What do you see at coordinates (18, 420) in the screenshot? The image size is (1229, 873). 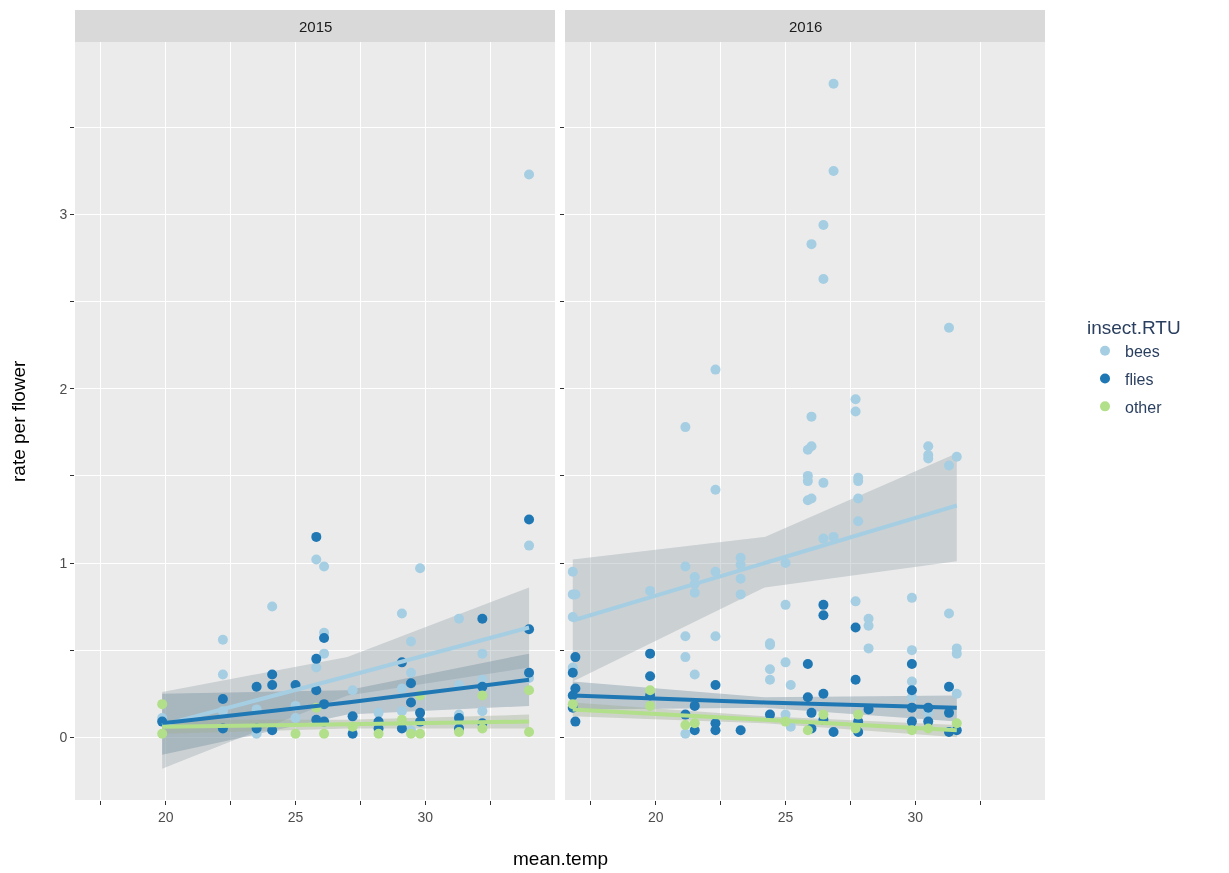 I see `y-axis-title: rate per flower` at bounding box center [18, 420].